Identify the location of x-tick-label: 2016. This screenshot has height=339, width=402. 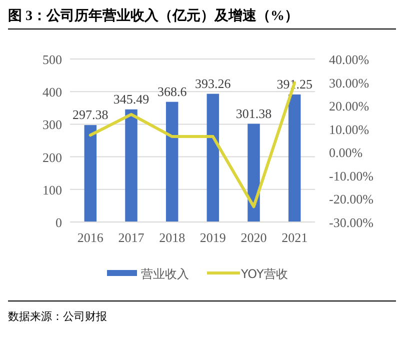
(90, 237).